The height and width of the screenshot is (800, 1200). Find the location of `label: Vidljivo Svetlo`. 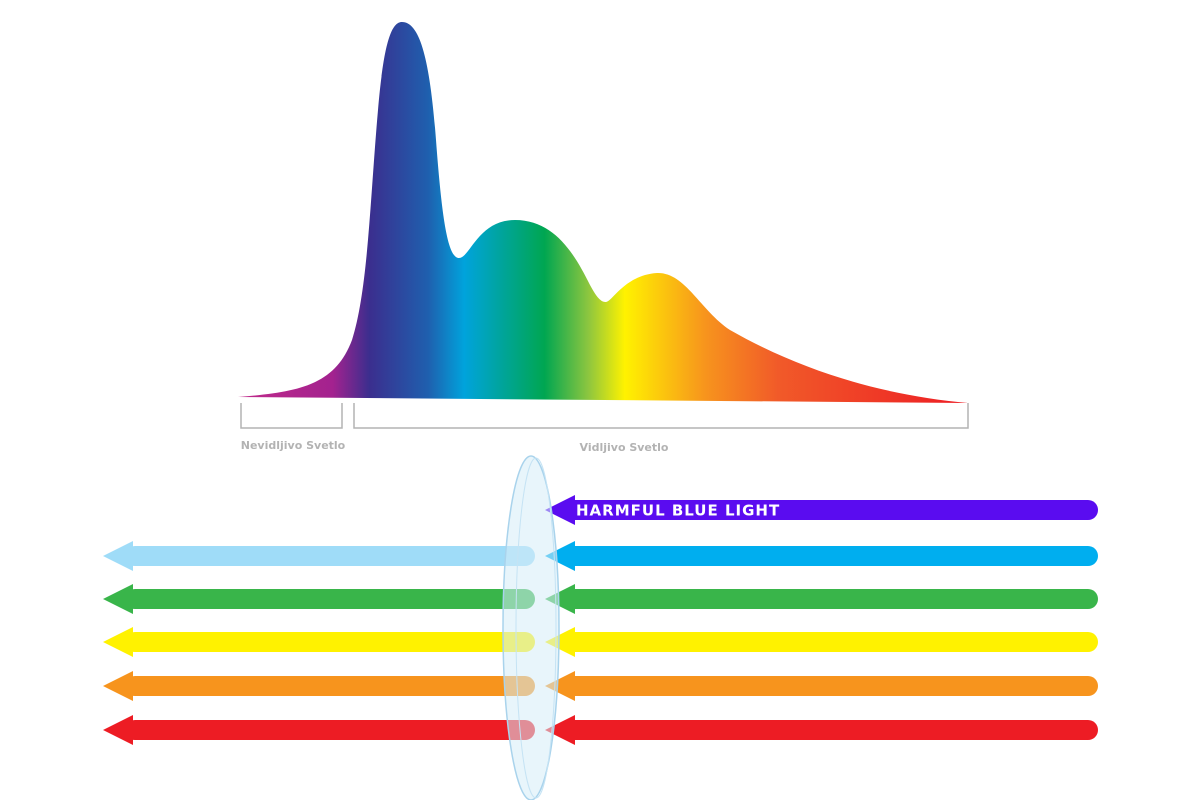

label: Vidljivo Svetlo is located at coordinates (624, 447).